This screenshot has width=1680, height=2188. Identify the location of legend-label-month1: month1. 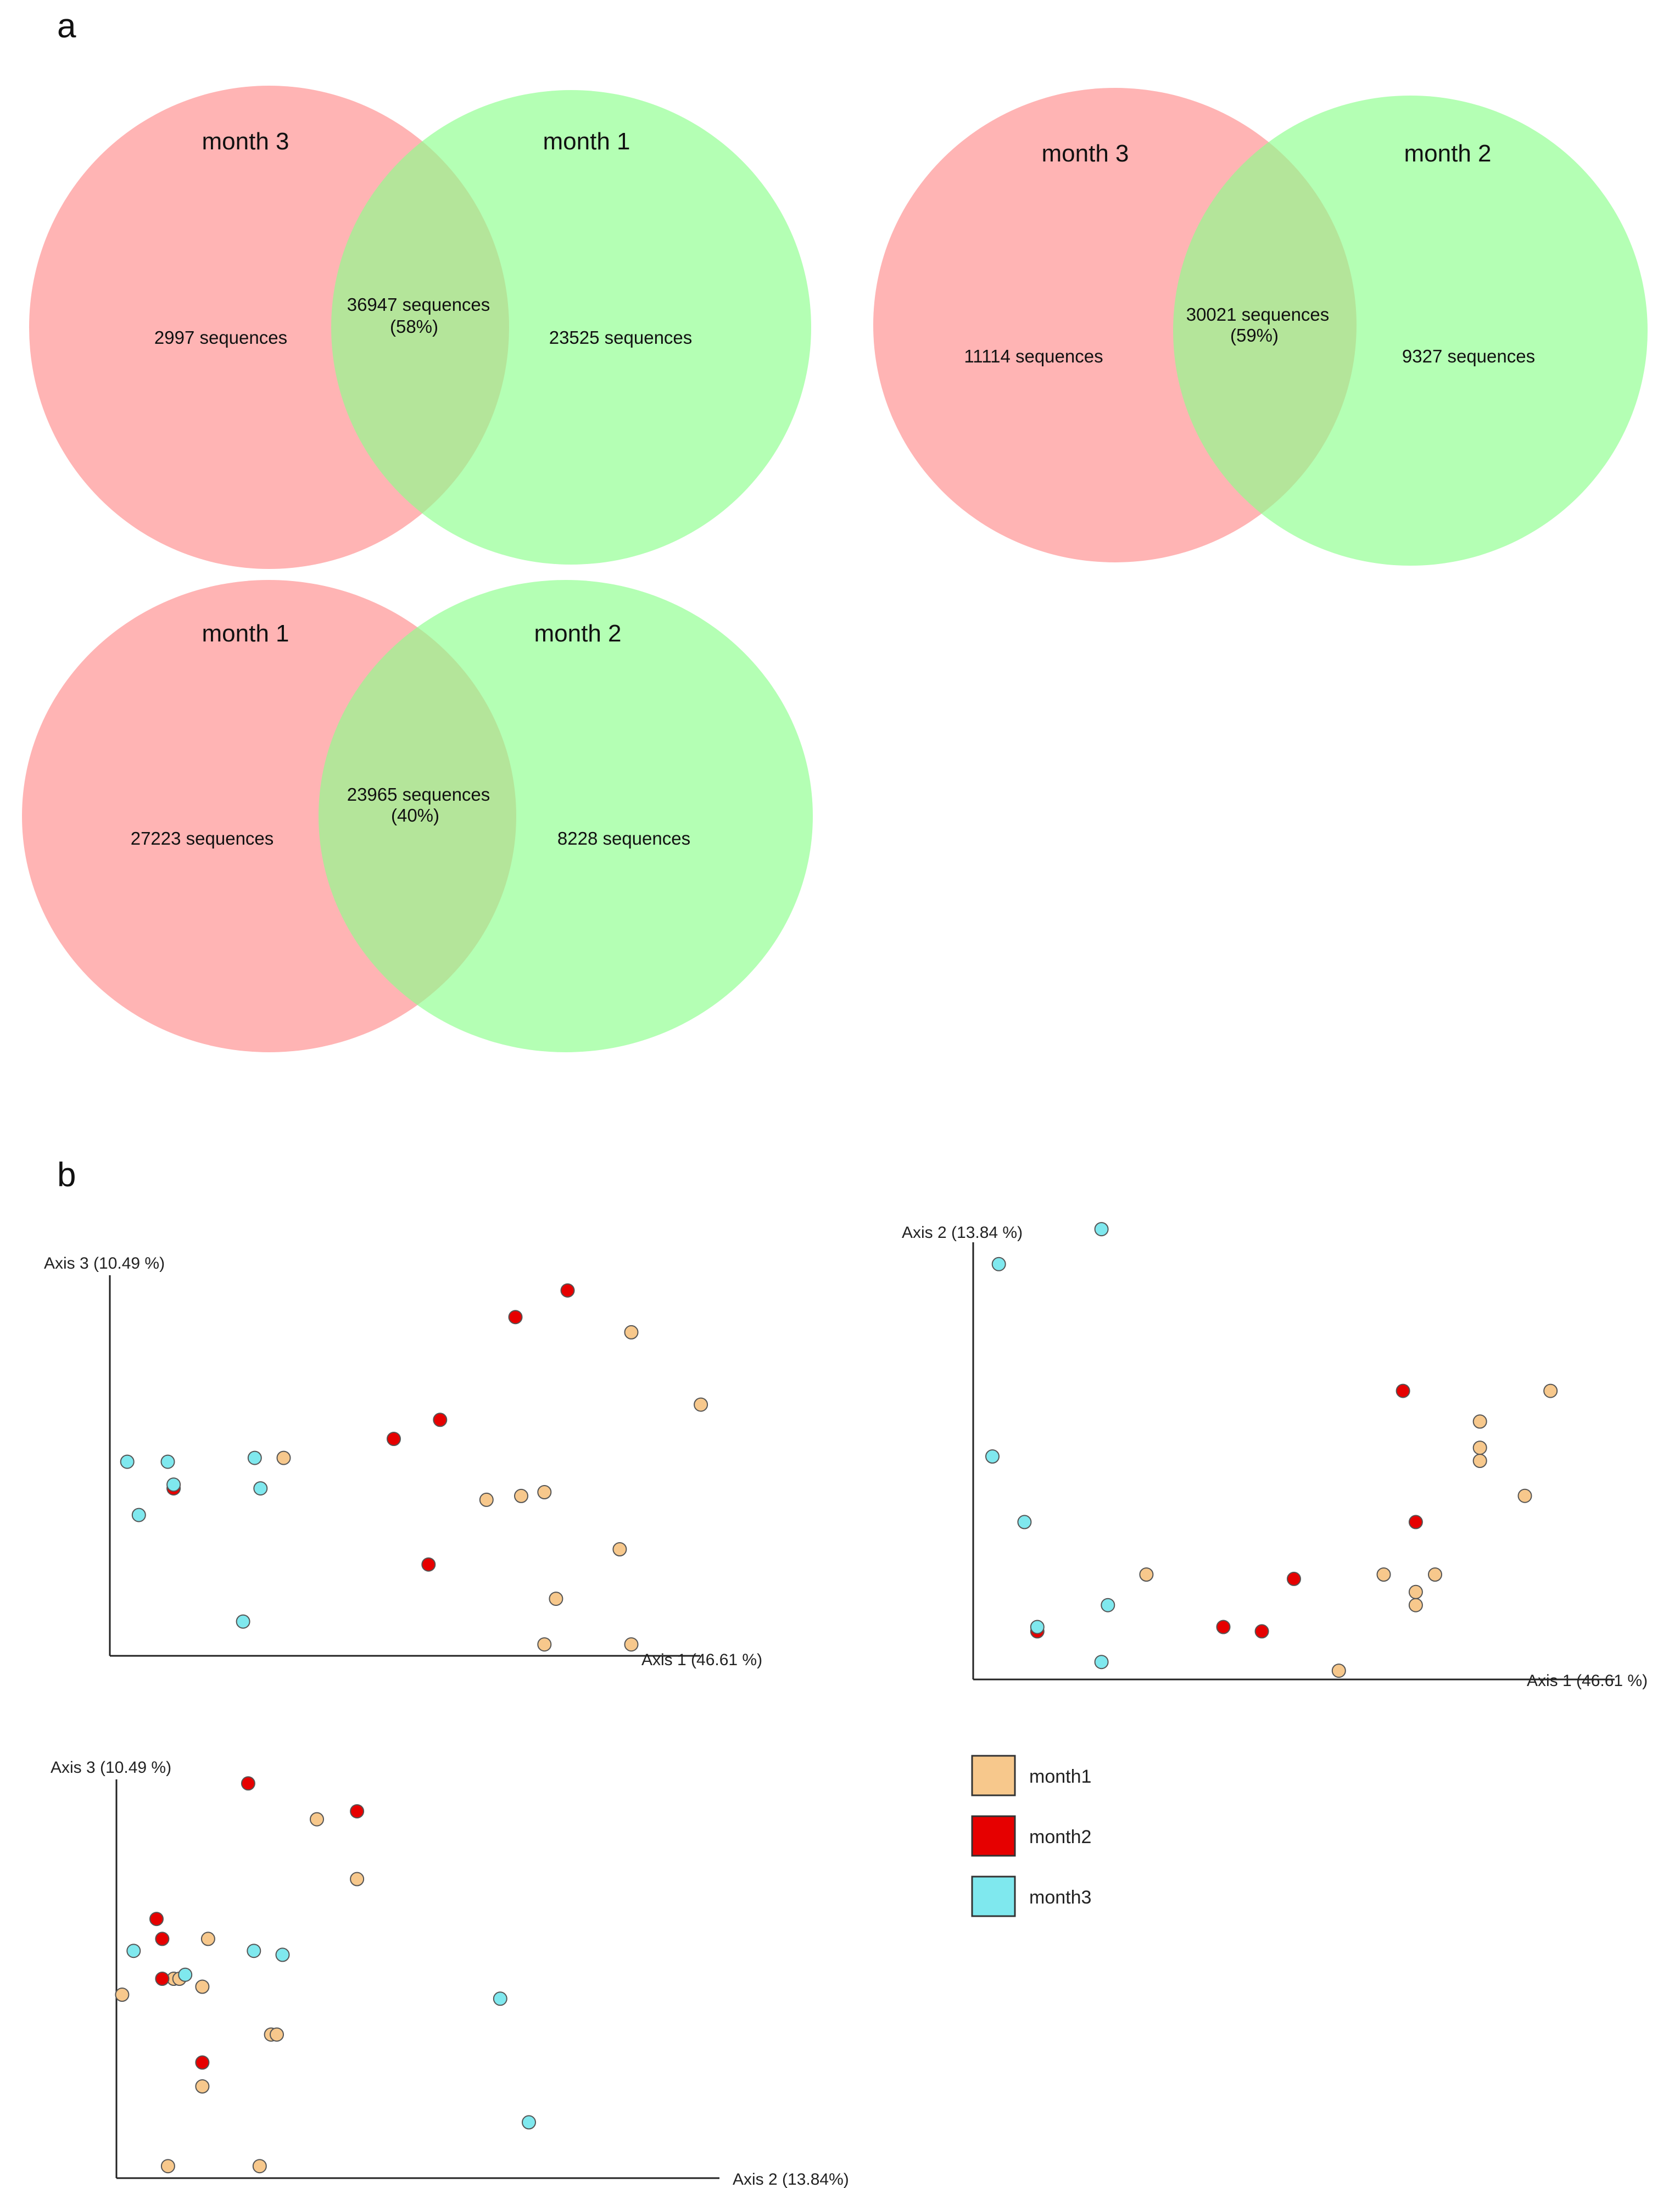
(1060, 1776).